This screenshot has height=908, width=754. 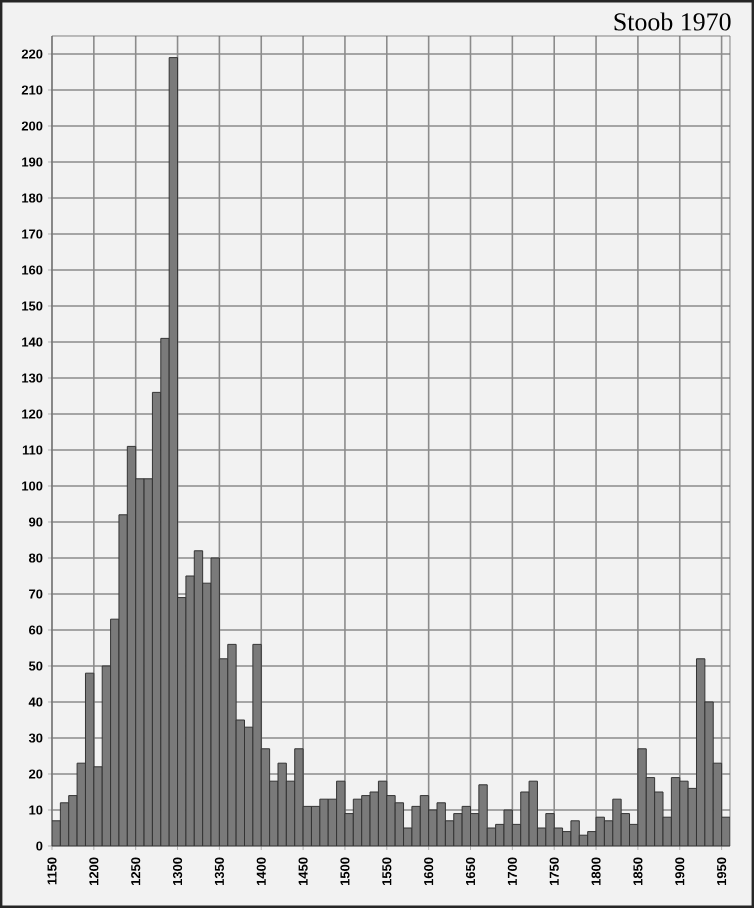 I want to click on chart-title: Stoob 1970, so click(x=672, y=21).